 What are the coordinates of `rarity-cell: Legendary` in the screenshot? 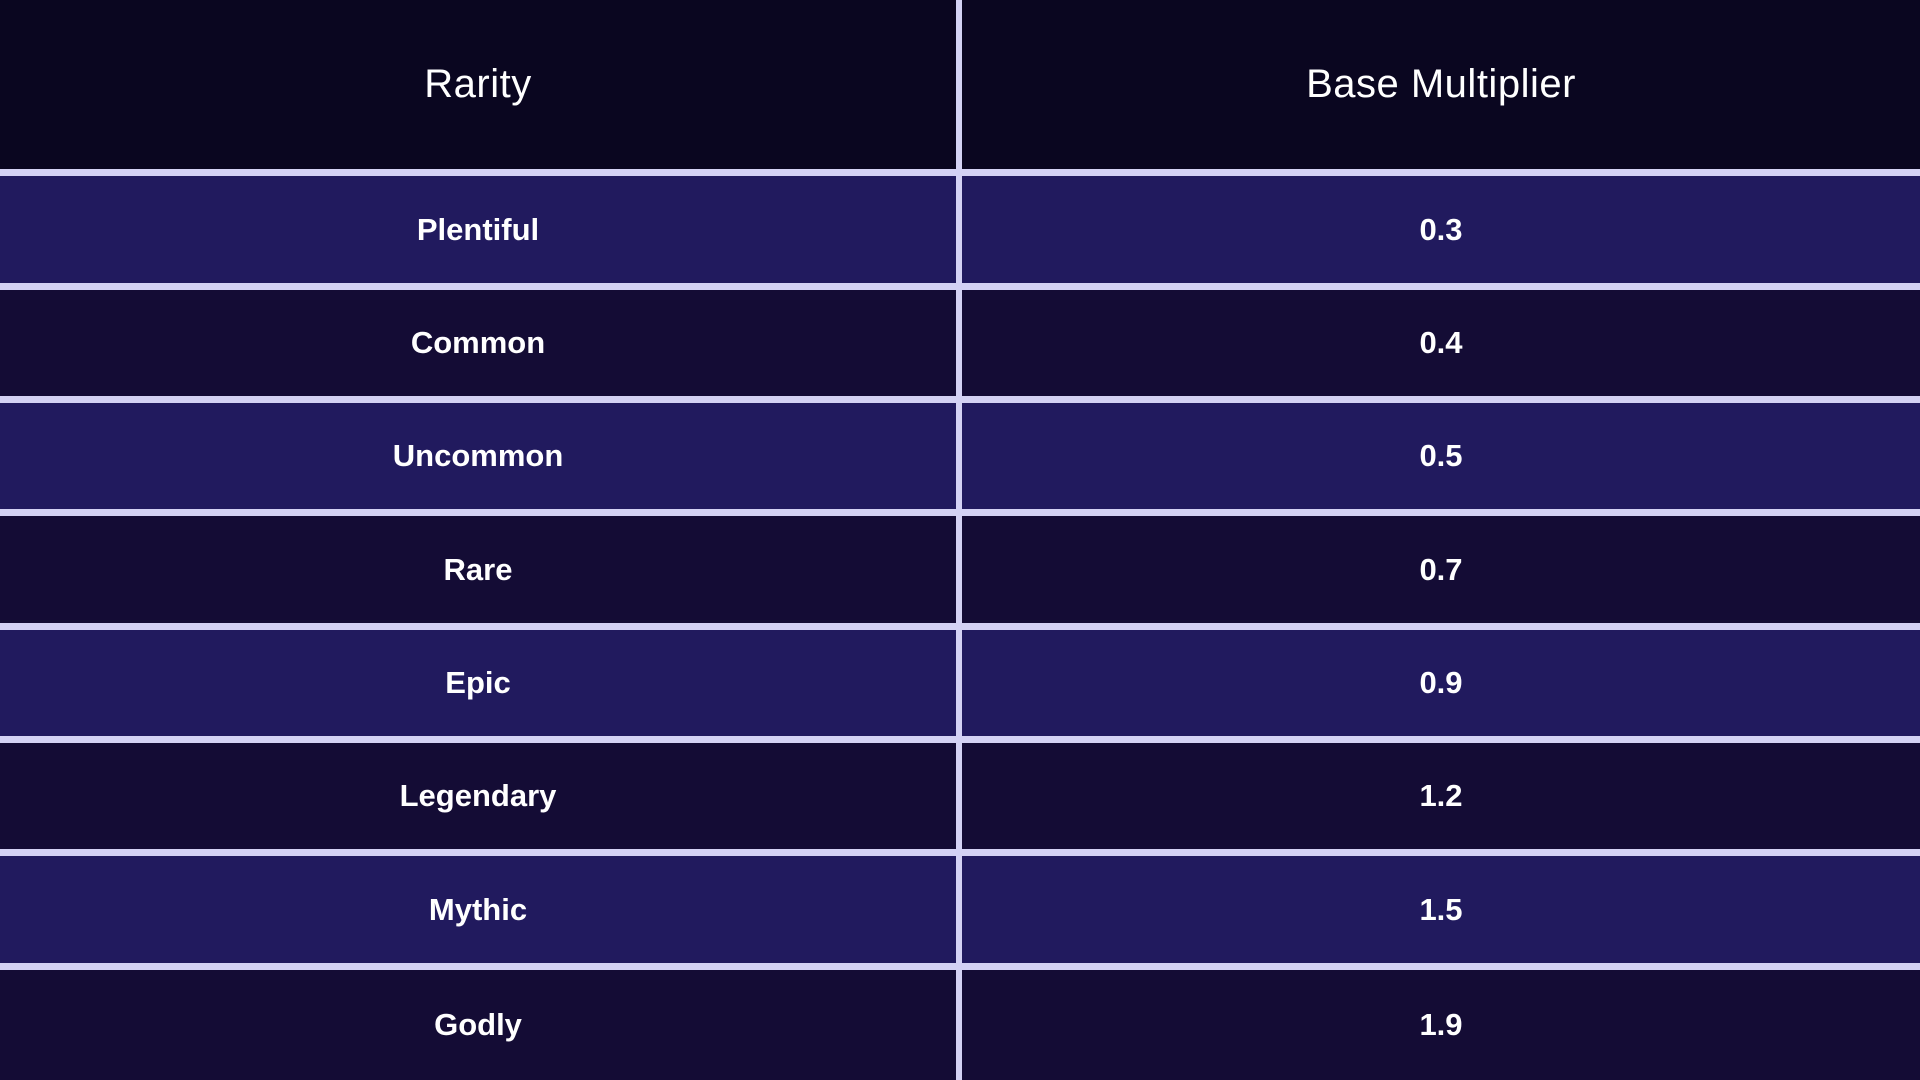 It's located at (478, 796).